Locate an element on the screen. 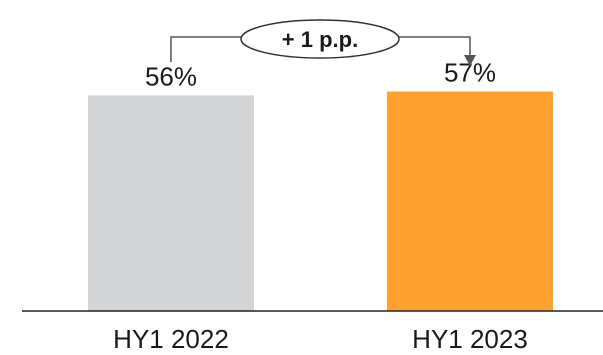  category-labels-group: HY1 2022 HY1 2023 is located at coordinates (320, 339).